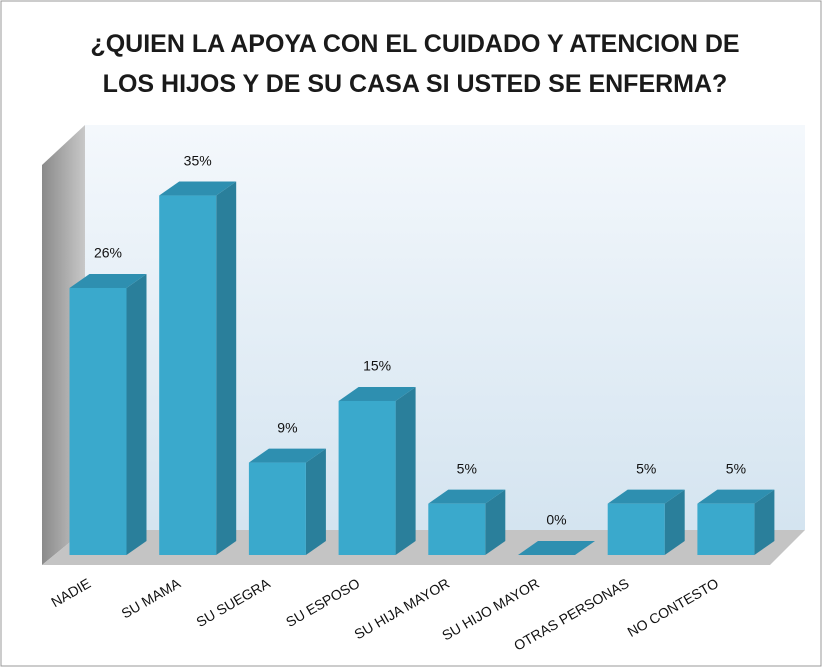  What do you see at coordinates (198, 160) in the screenshot?
I see `value-label: 35%` at bounding box center [198, 160].